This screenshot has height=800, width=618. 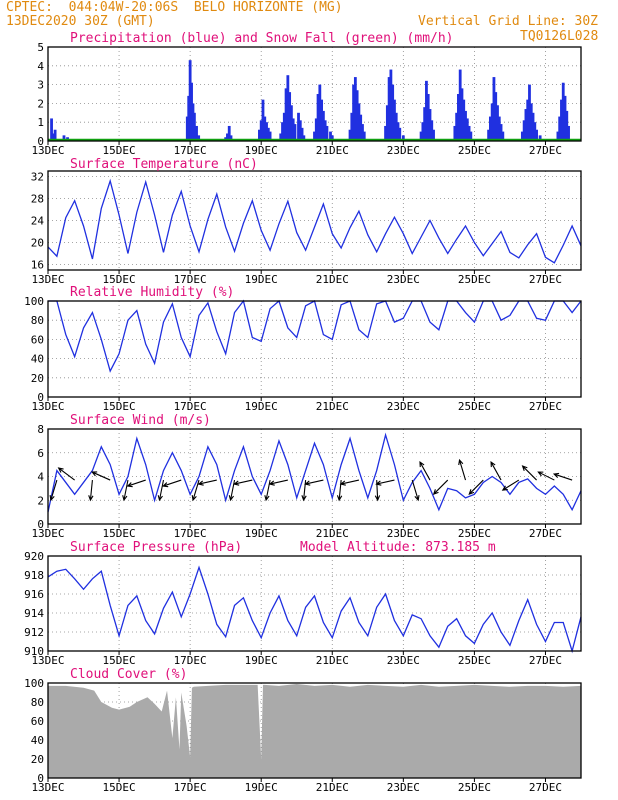 I want to click on pres-xtick-label: 17DEC, so click(x=190, y=660).